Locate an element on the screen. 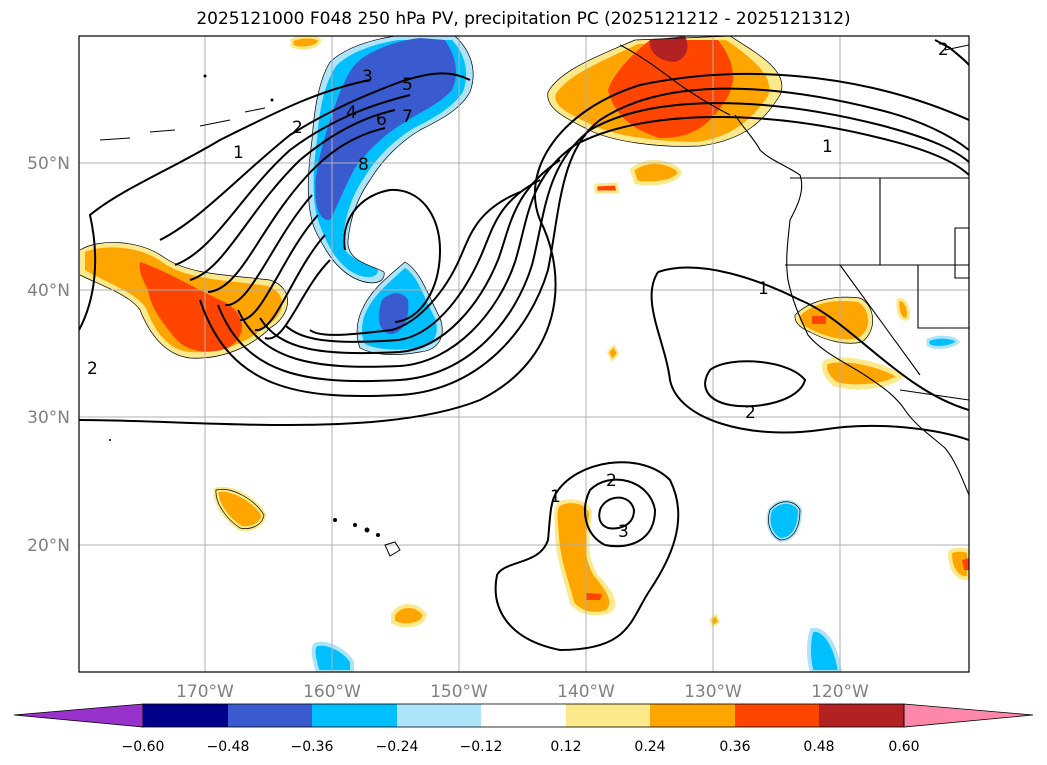 The width and height of the screenshot is (1047, 765). colorbar-tick: 0.48 is located at coordinates (818, 747).